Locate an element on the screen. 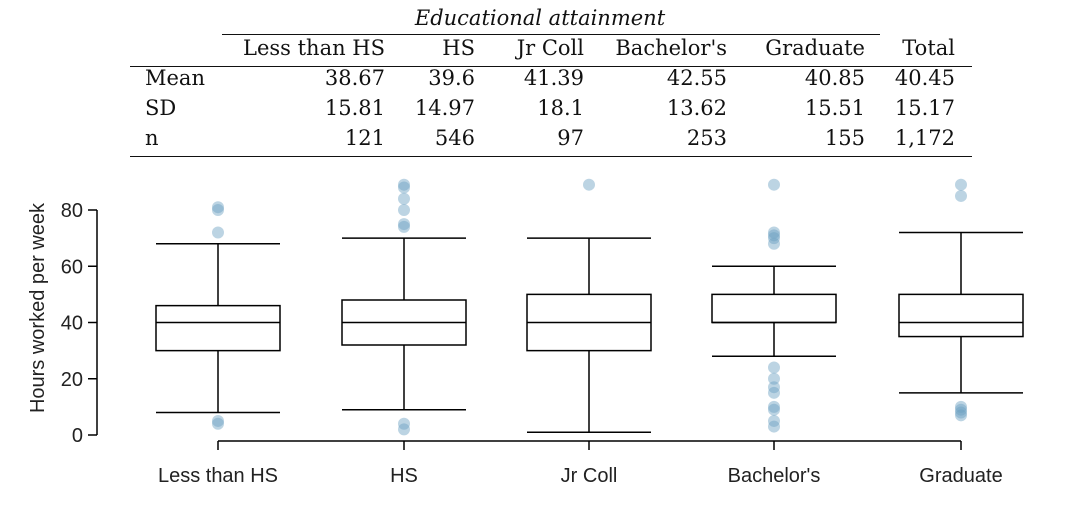  y-axis-label: Hours worked per week is located at coordinates (38, 307).